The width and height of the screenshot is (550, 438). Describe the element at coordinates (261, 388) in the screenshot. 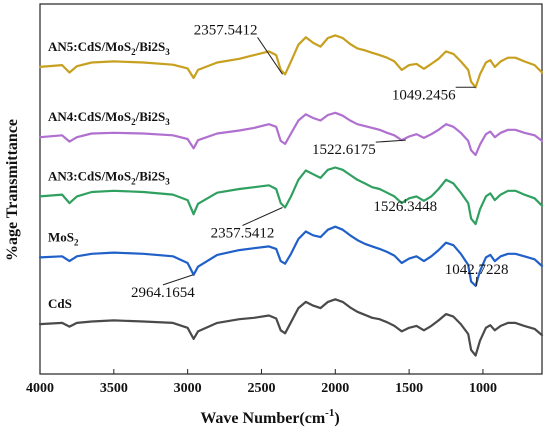

I see `x-tick-label: 2500` at that location.